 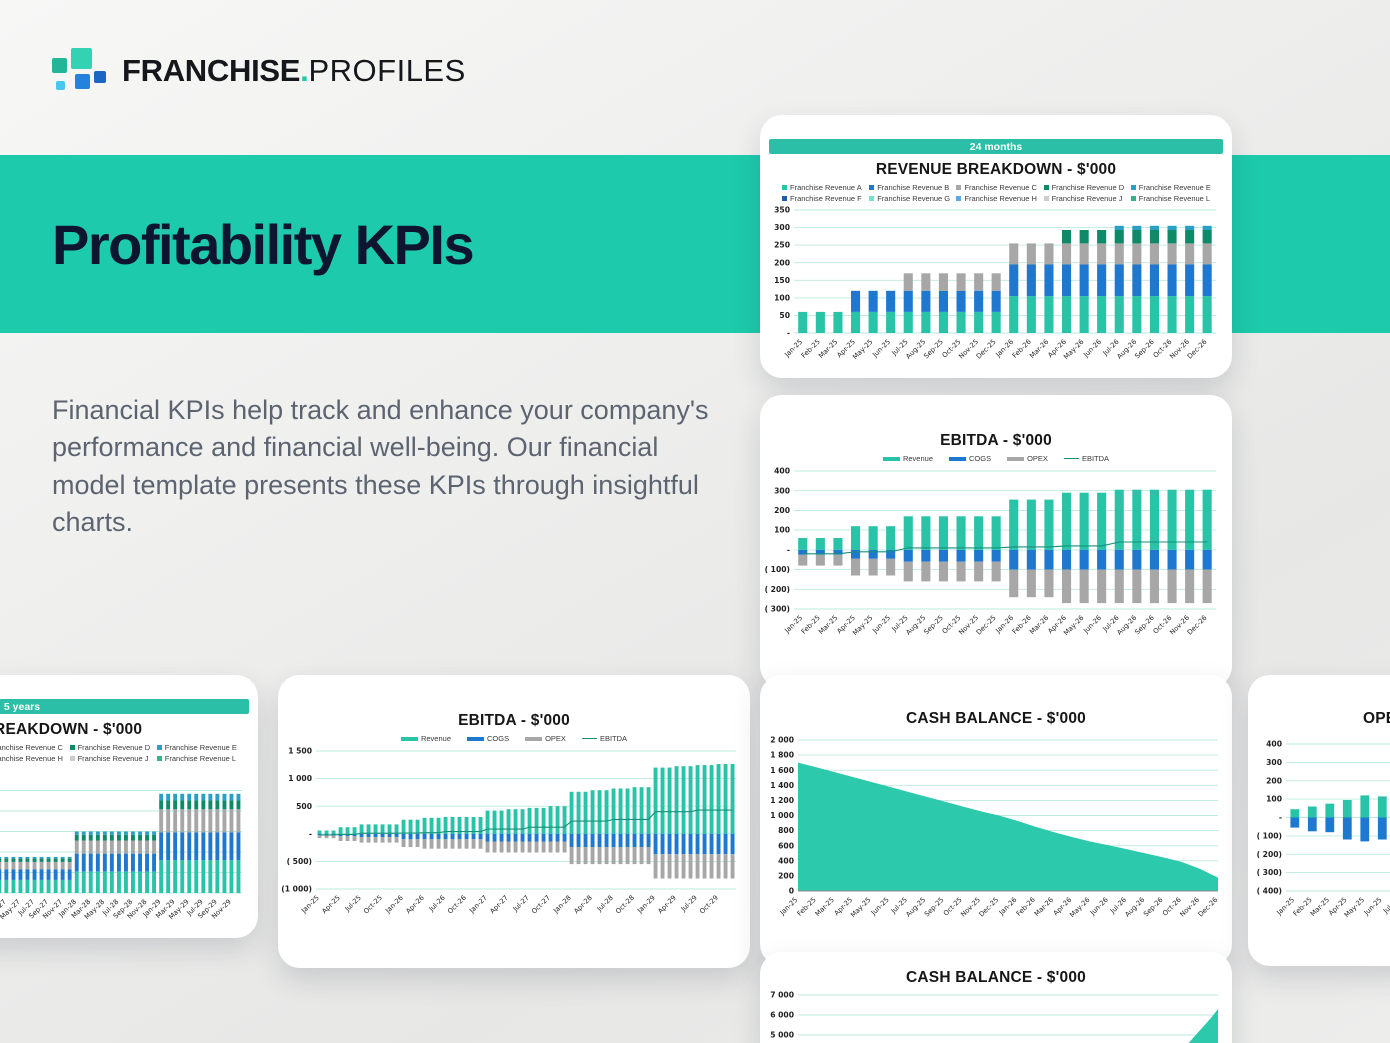 I want to click on svg-text: 1 800, so click(x=782, y=755).